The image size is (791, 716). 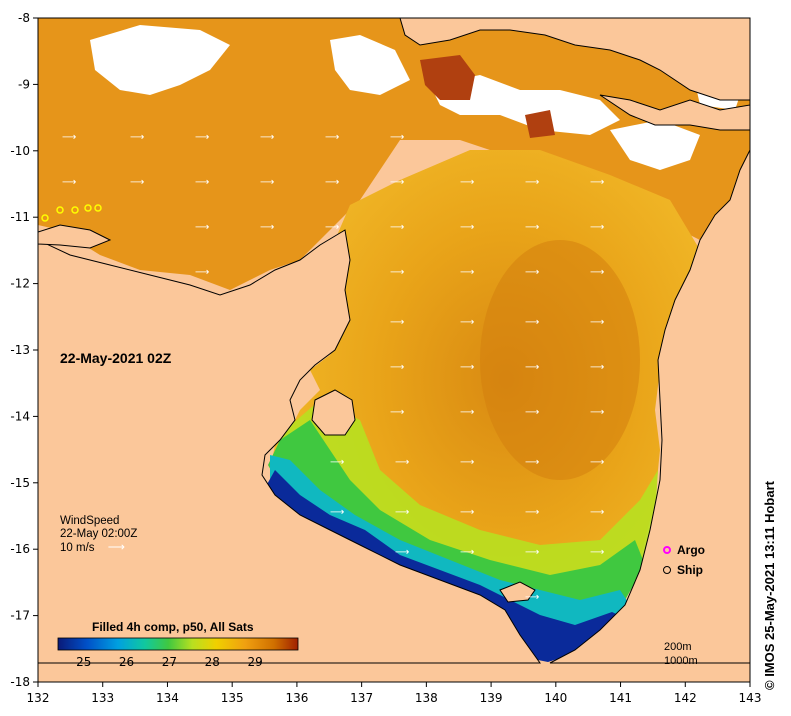 I want to click on x-tick-label: 135, so click(x=232, y=698).